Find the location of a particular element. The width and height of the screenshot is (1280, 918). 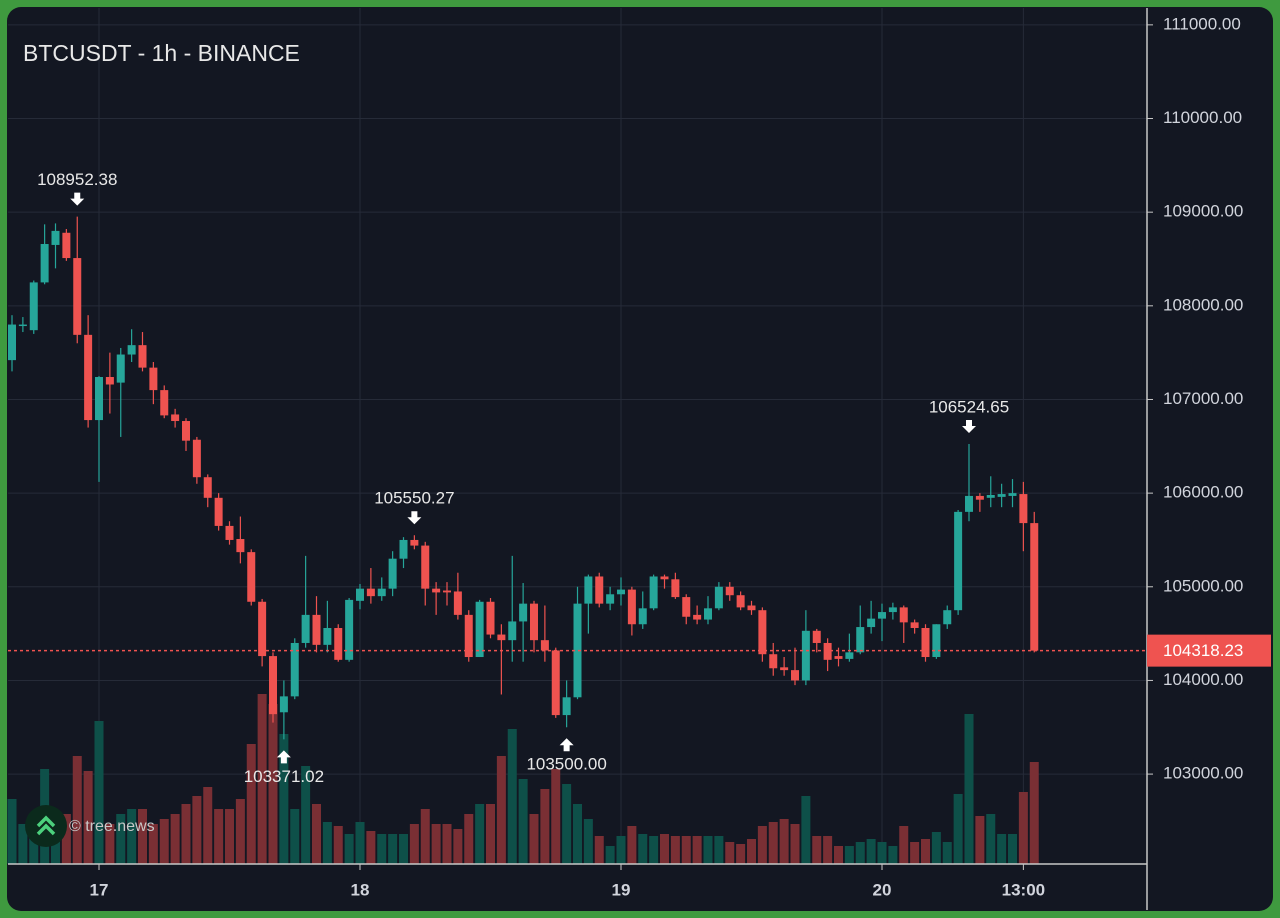

annotation-arrow is located at coordinates (566, 745).